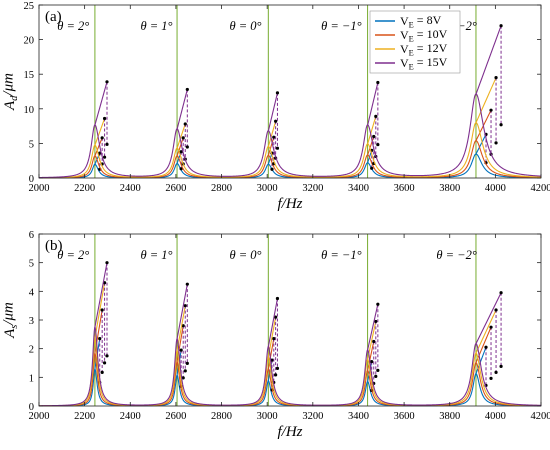 This screenshot has height=450, width=550. I want to click on x-tick-label: 2200, so click(84, 188).